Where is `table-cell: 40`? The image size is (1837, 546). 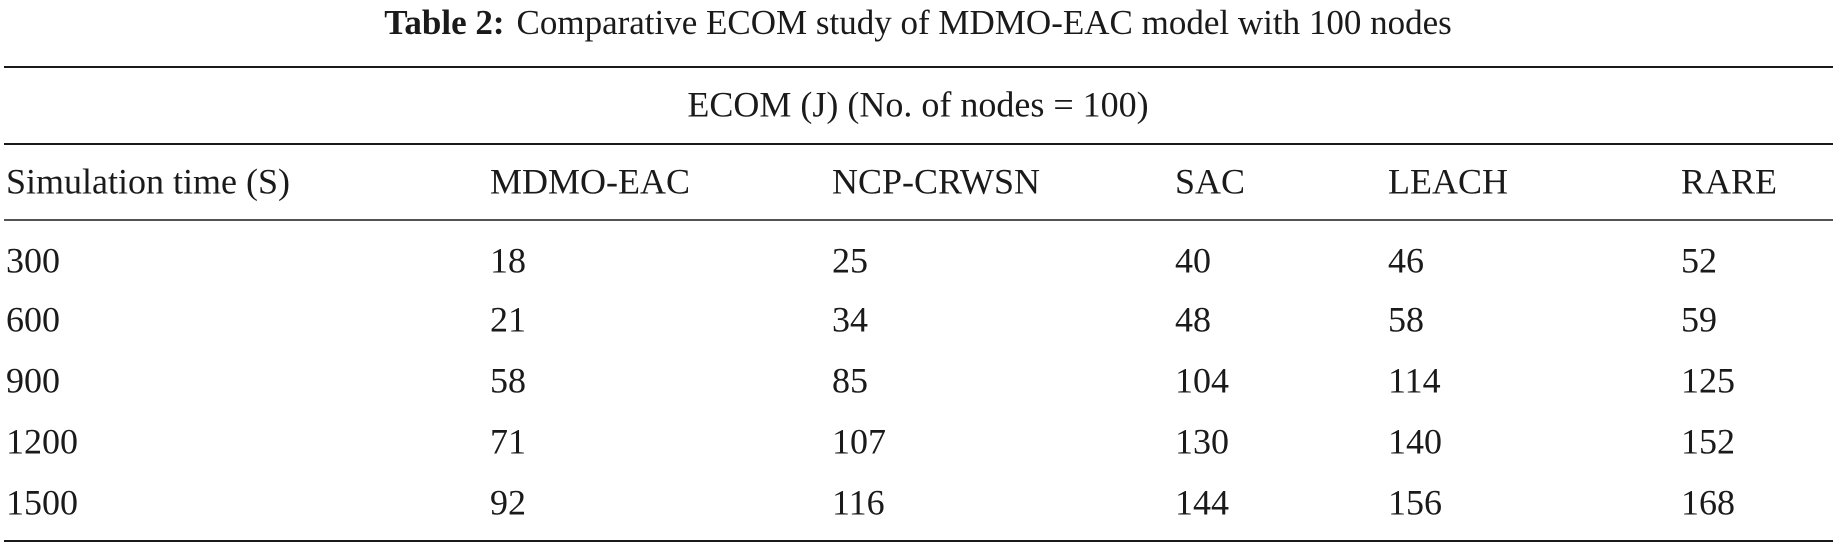 table-cell: 40 is located at coordinates (1193, 260).